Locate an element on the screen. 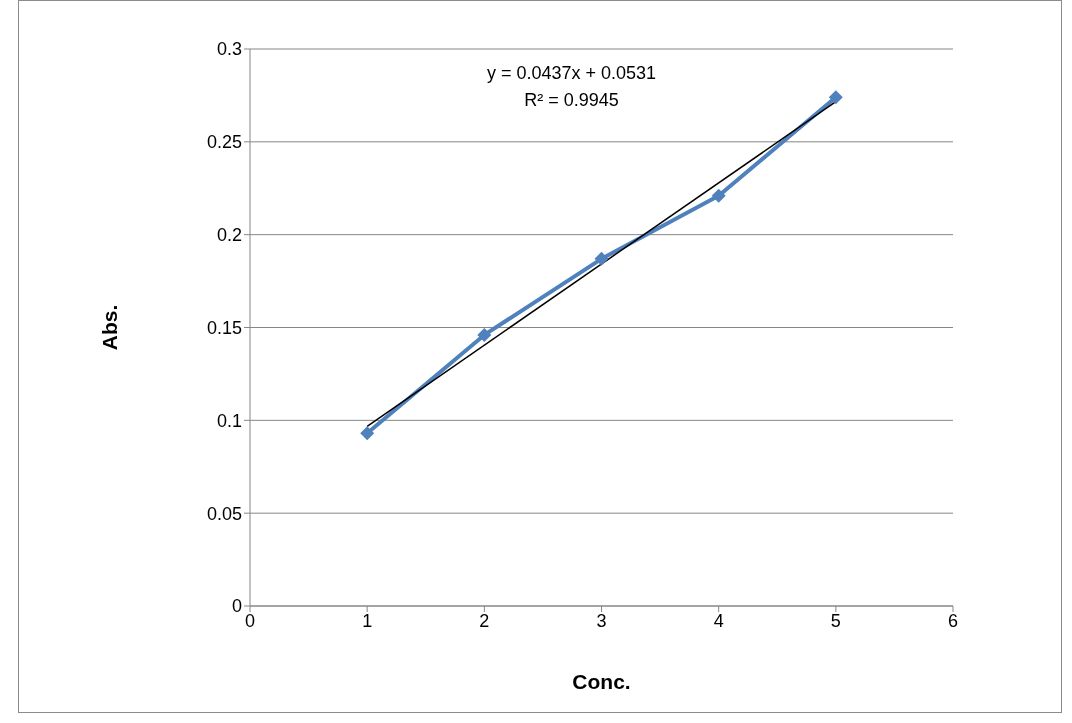 The width and height of the screenshot is (1072, 723). x-tick-label: 3 is located at coordinates (601, 620).